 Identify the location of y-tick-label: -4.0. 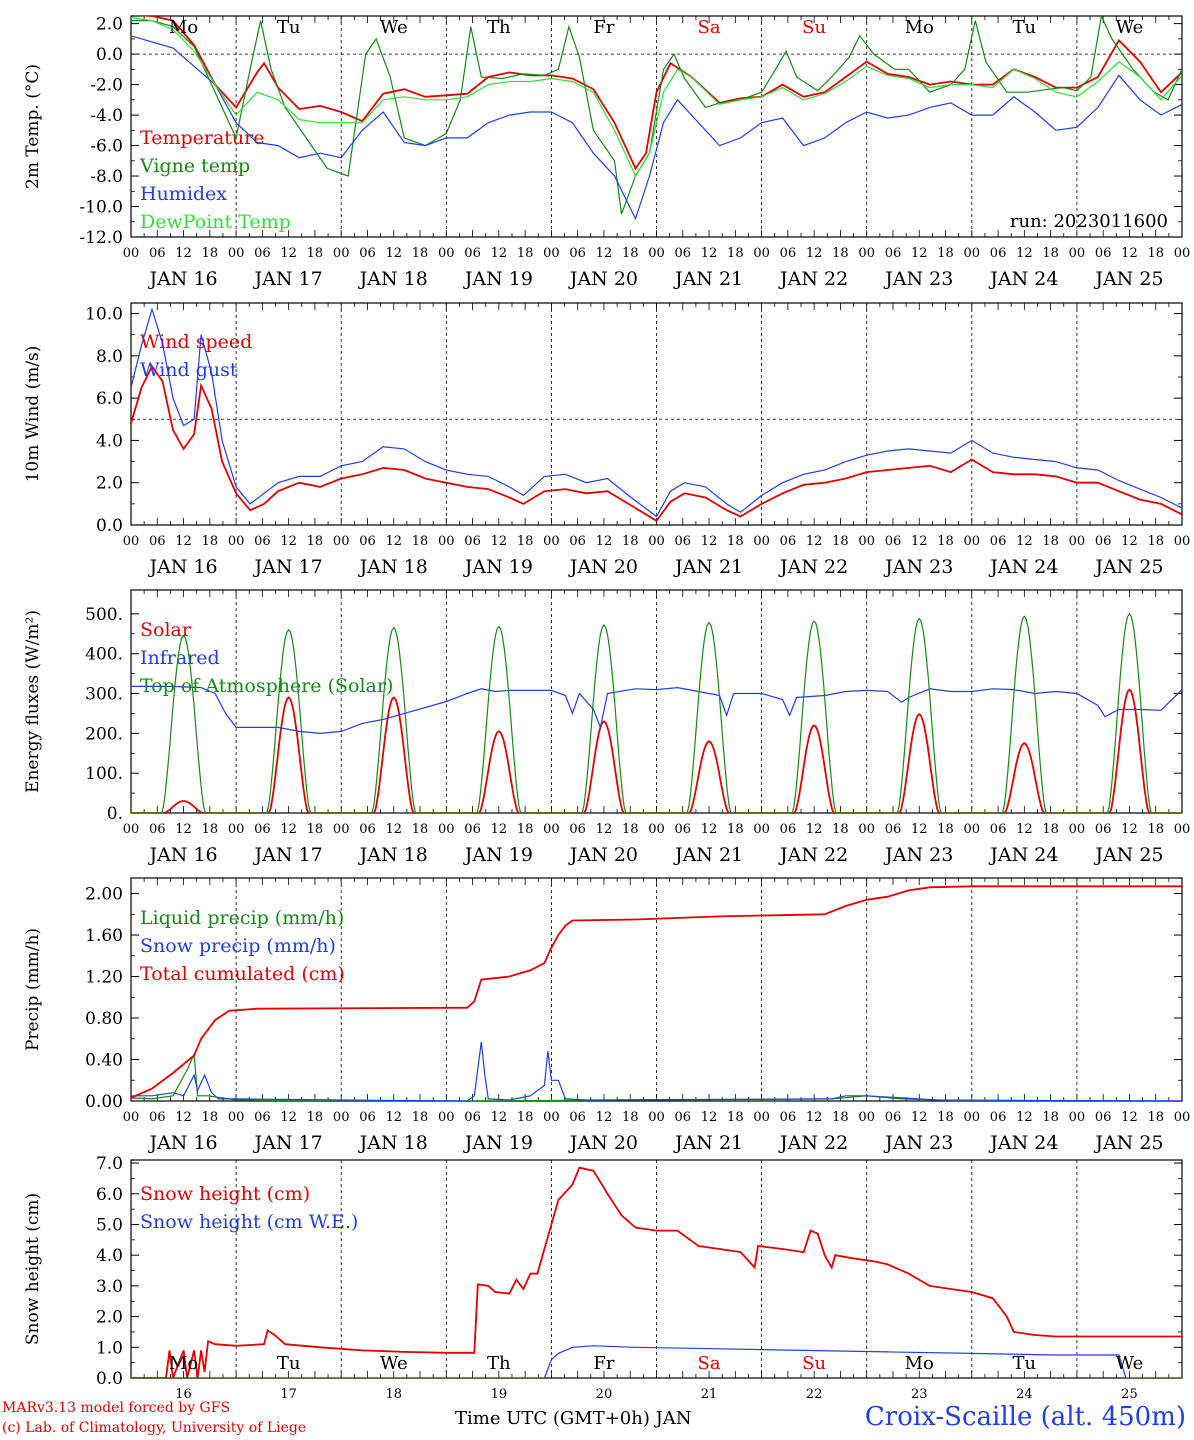
(106, 116).